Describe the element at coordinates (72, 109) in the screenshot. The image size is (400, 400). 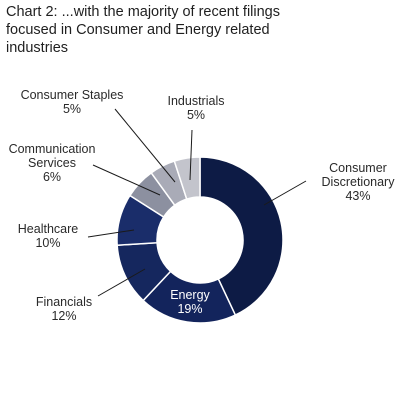
I see `data-label-consumer-staples: 5%` at that location.